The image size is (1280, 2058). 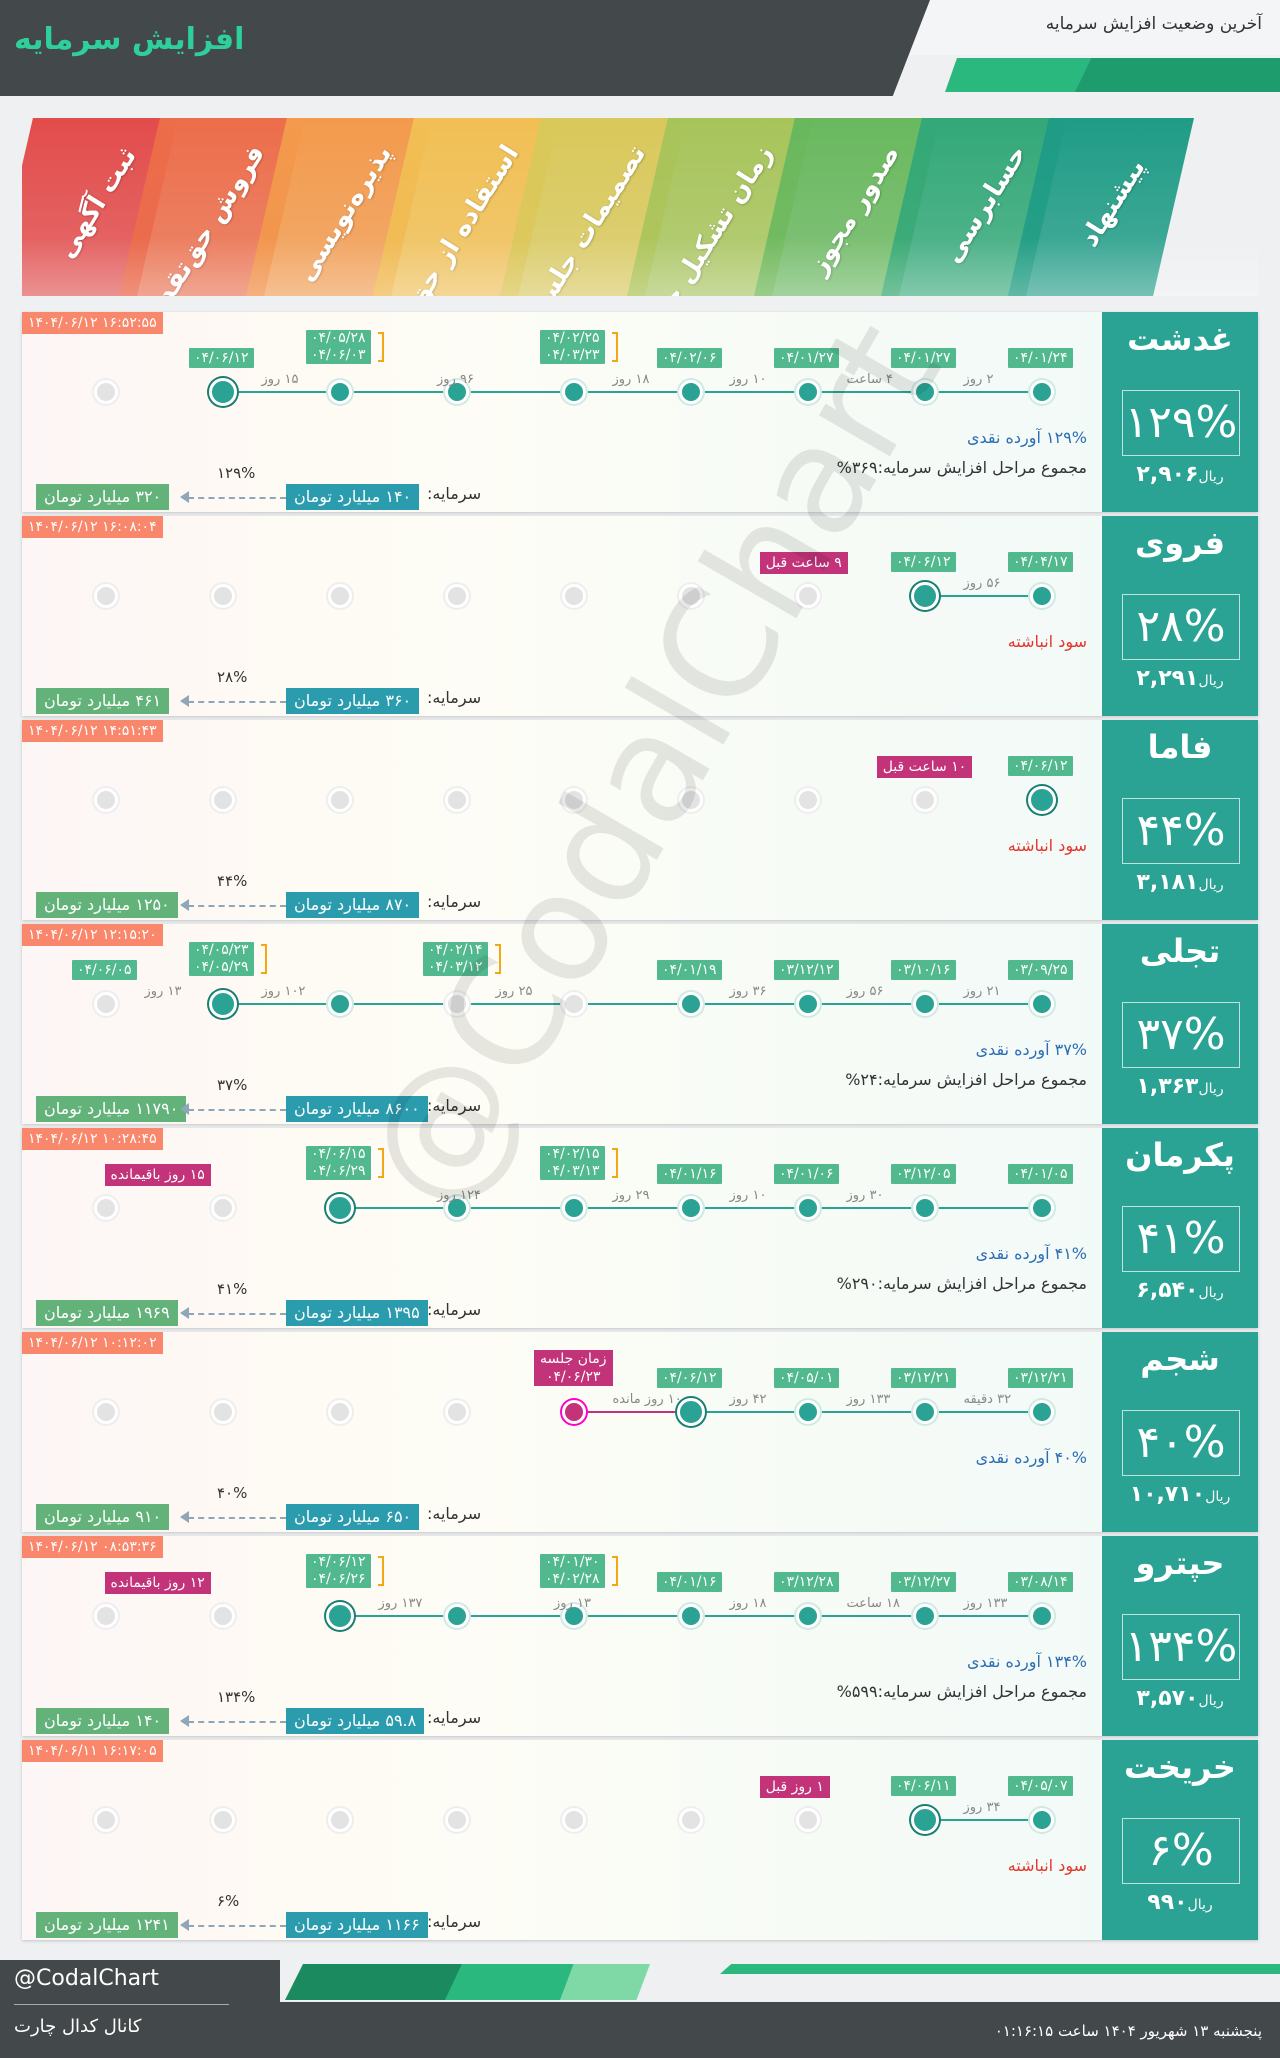 What do you see at coordinates (961, 1691) in the screenshot?
I see `total-increase: مجموع مراحل افزایش سرمایه:۵۹۹%` at bounding box center [961, 1691].